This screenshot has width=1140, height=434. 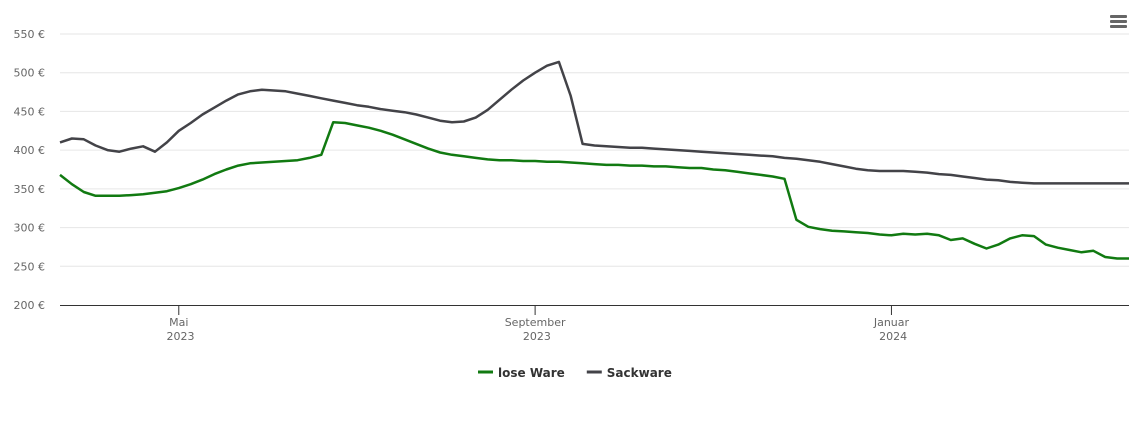 I want to click on menu-icon, so click(x=1118, y=21).